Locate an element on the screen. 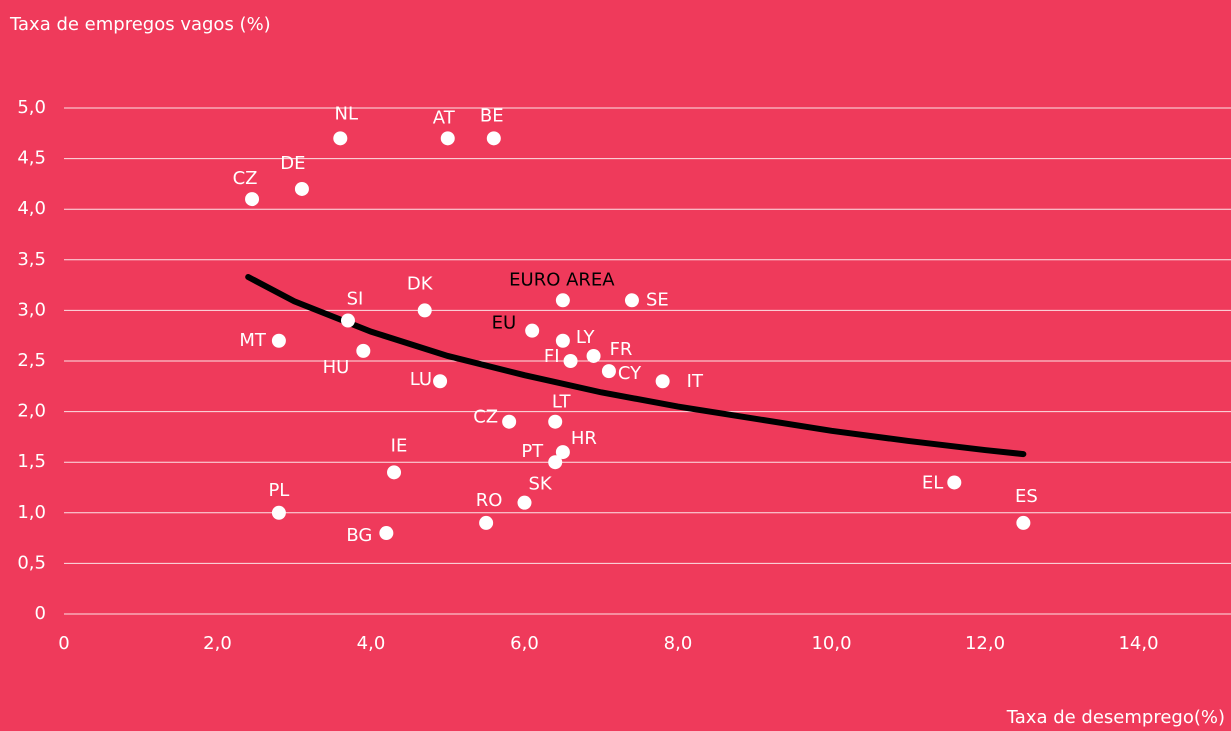  point-label: FI is located at coordinates (552, 356).